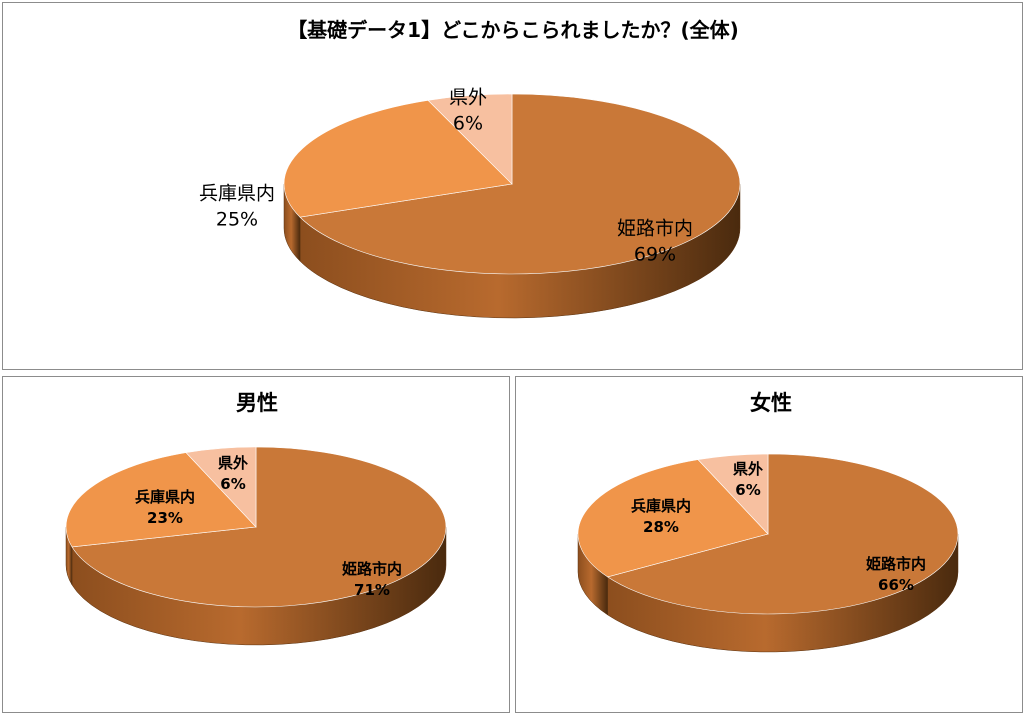  I want to click on slice-value-hyogo: 28%, so click(661, 527).